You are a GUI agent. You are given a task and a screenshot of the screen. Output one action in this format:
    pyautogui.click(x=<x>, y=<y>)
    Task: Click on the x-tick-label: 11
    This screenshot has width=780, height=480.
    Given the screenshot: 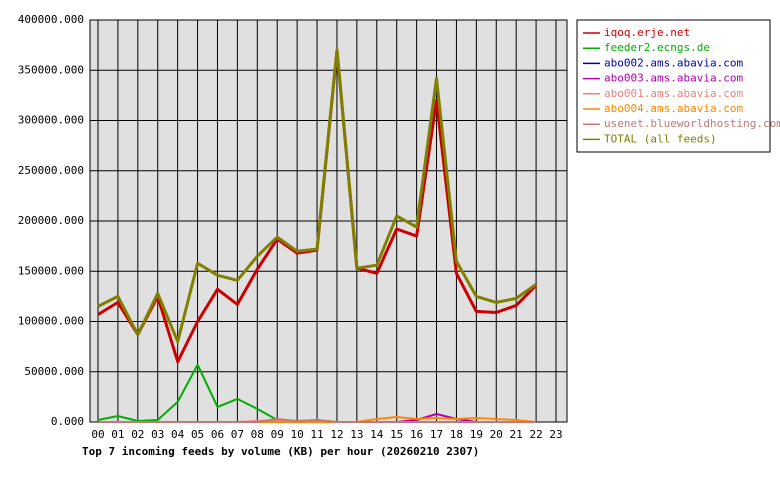 What is the action you would take?
    pyautogui.click(x=316, y=434)
    